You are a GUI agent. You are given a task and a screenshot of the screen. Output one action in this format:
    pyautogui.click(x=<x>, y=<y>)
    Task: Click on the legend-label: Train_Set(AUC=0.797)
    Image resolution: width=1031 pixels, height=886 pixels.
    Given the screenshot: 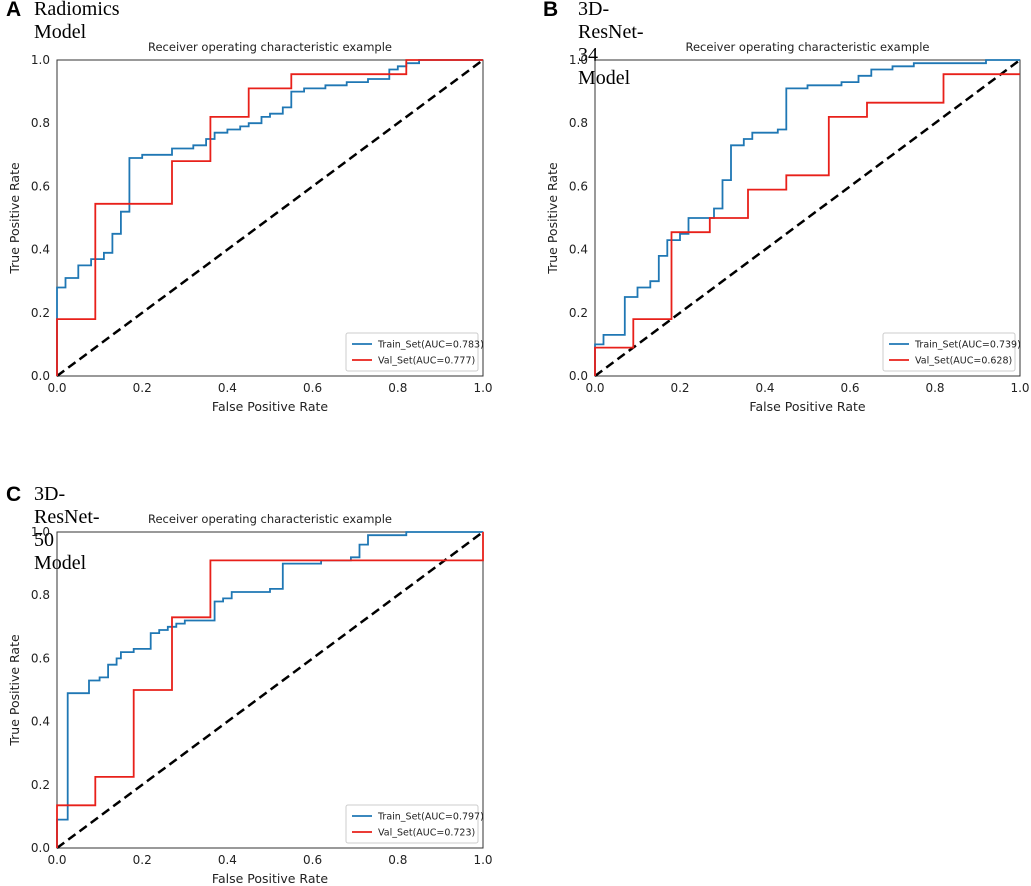 What is the action you would take?
    pyautogui.click(x=430, y=817)
    